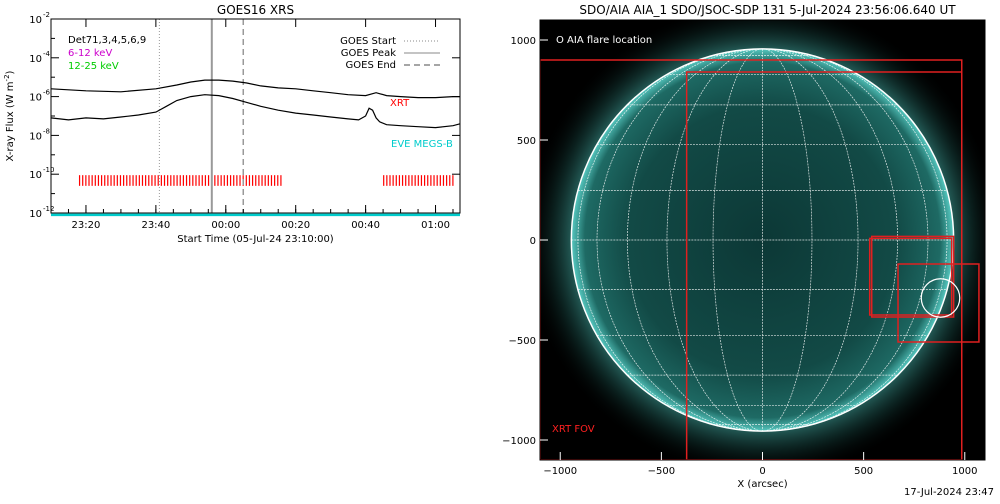 This screenshot has width=1000, height=504. I want to click on eve-annotation: EVE MEGS-B, so click(422, 144).